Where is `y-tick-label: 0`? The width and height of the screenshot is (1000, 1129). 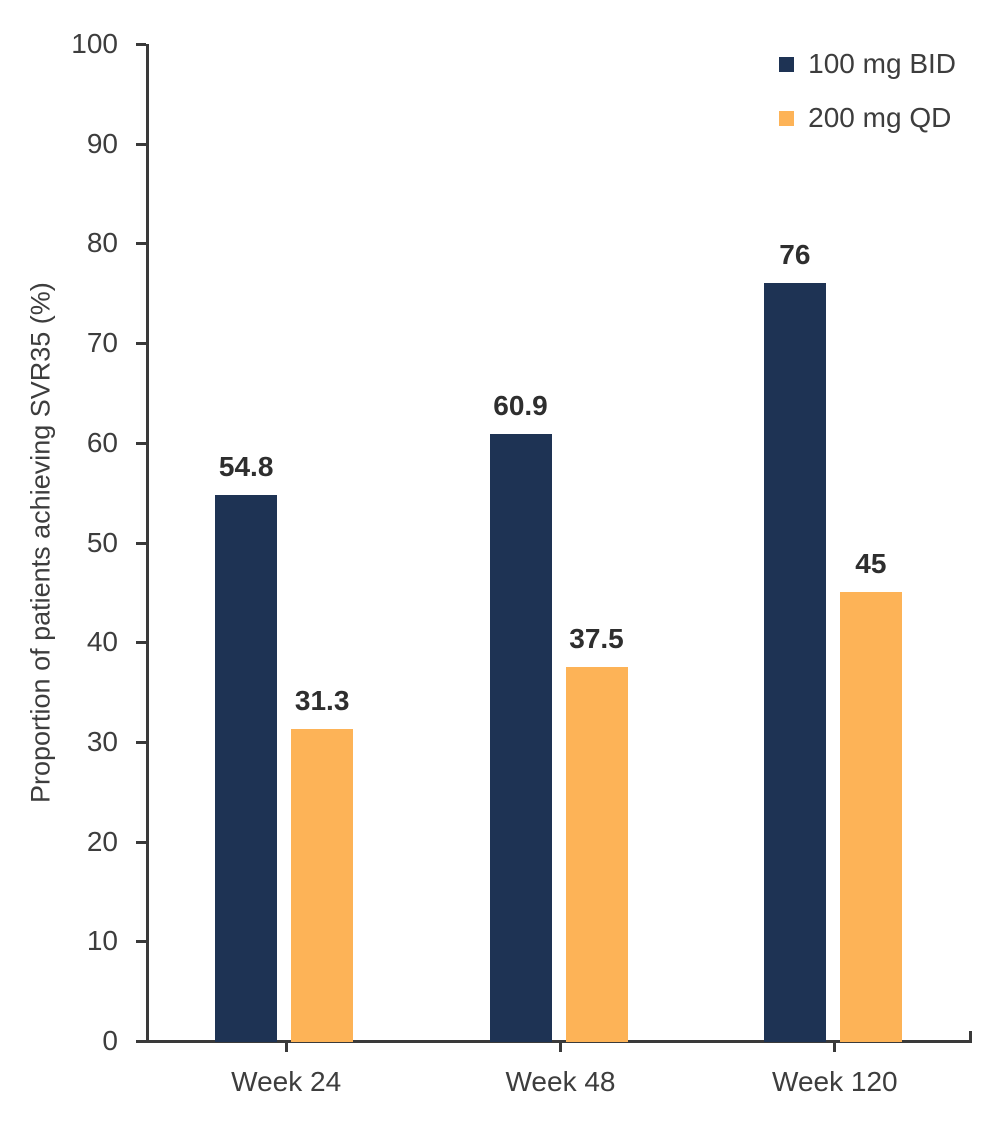 y-tick-label: 0 is located at coordinates (110, 1040).